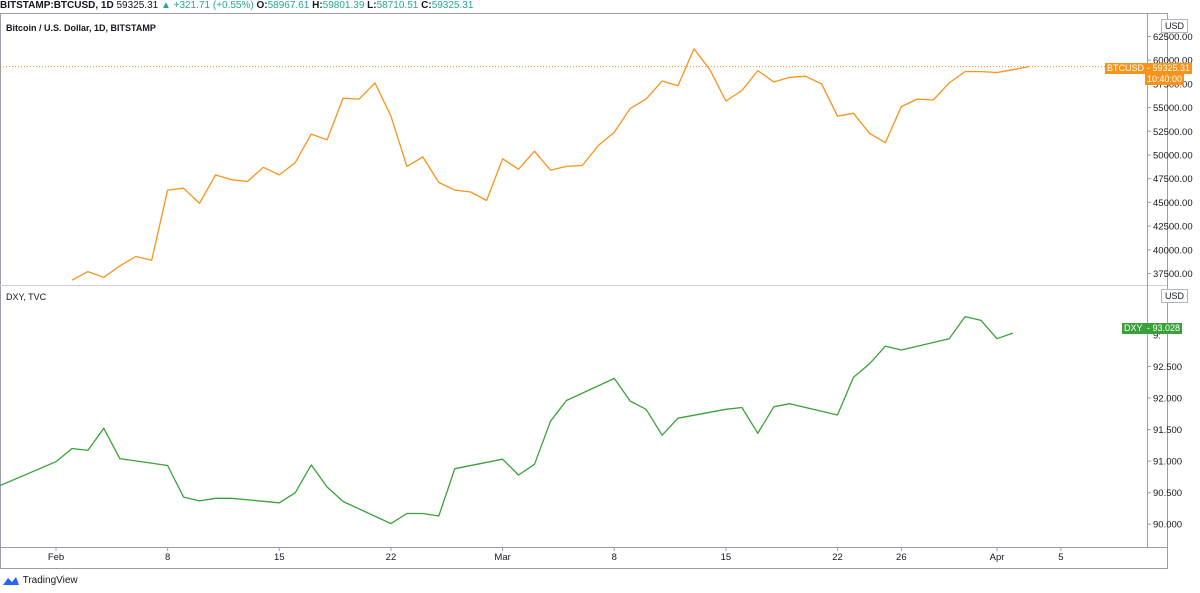  I want to click on dxy-currency-button: USD, so click(1175, 296).